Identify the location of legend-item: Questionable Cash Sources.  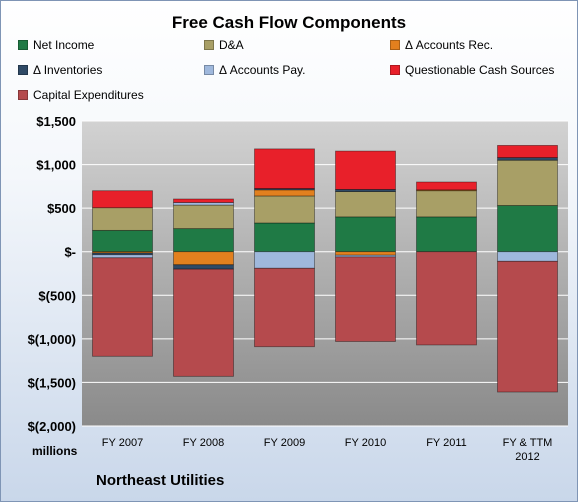
(472, 70).